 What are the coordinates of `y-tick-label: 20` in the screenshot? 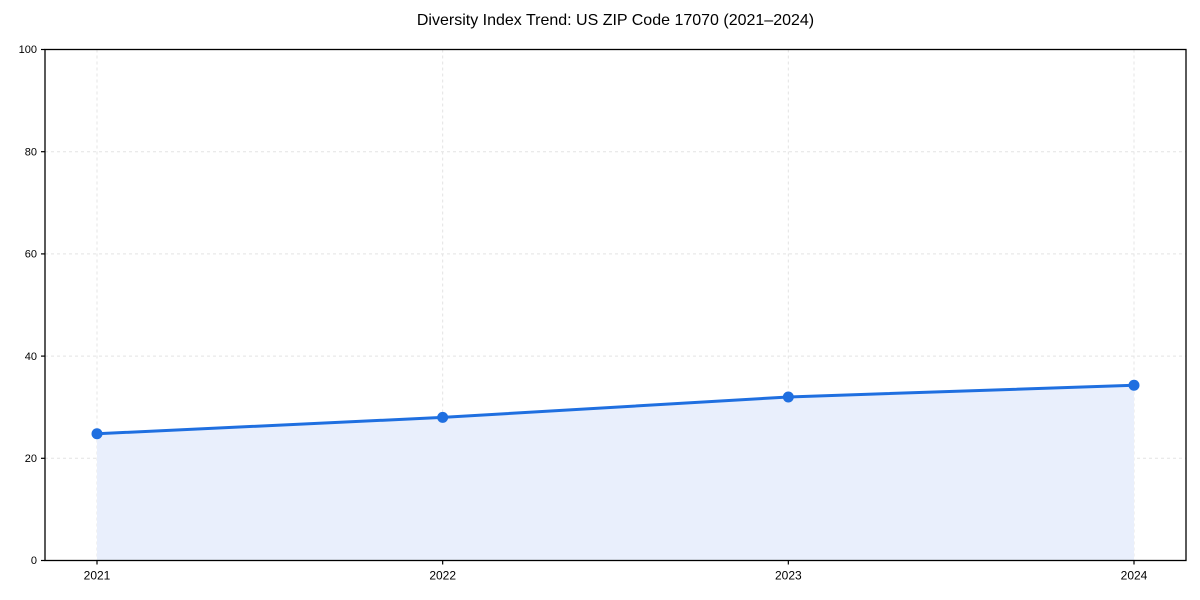 It's located at (31, 459).